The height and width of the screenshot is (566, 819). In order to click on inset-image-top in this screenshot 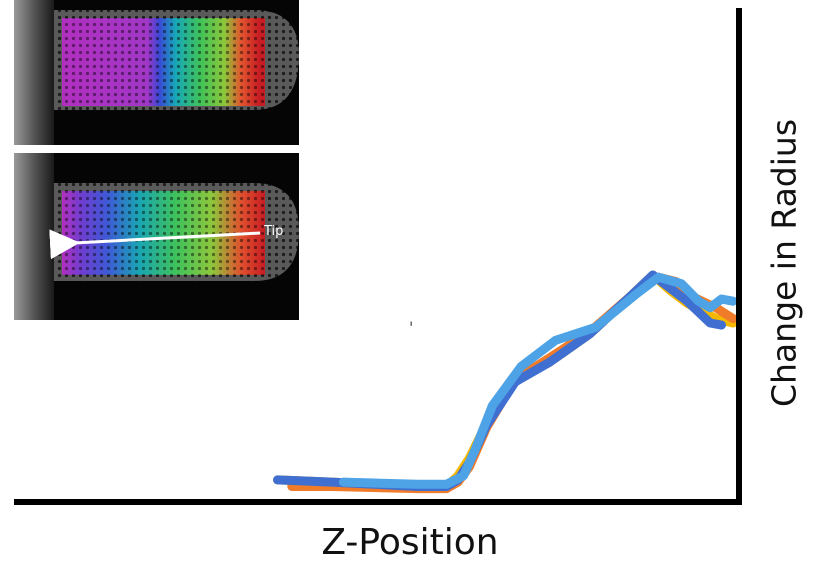, I will do `click(156, 72)`.